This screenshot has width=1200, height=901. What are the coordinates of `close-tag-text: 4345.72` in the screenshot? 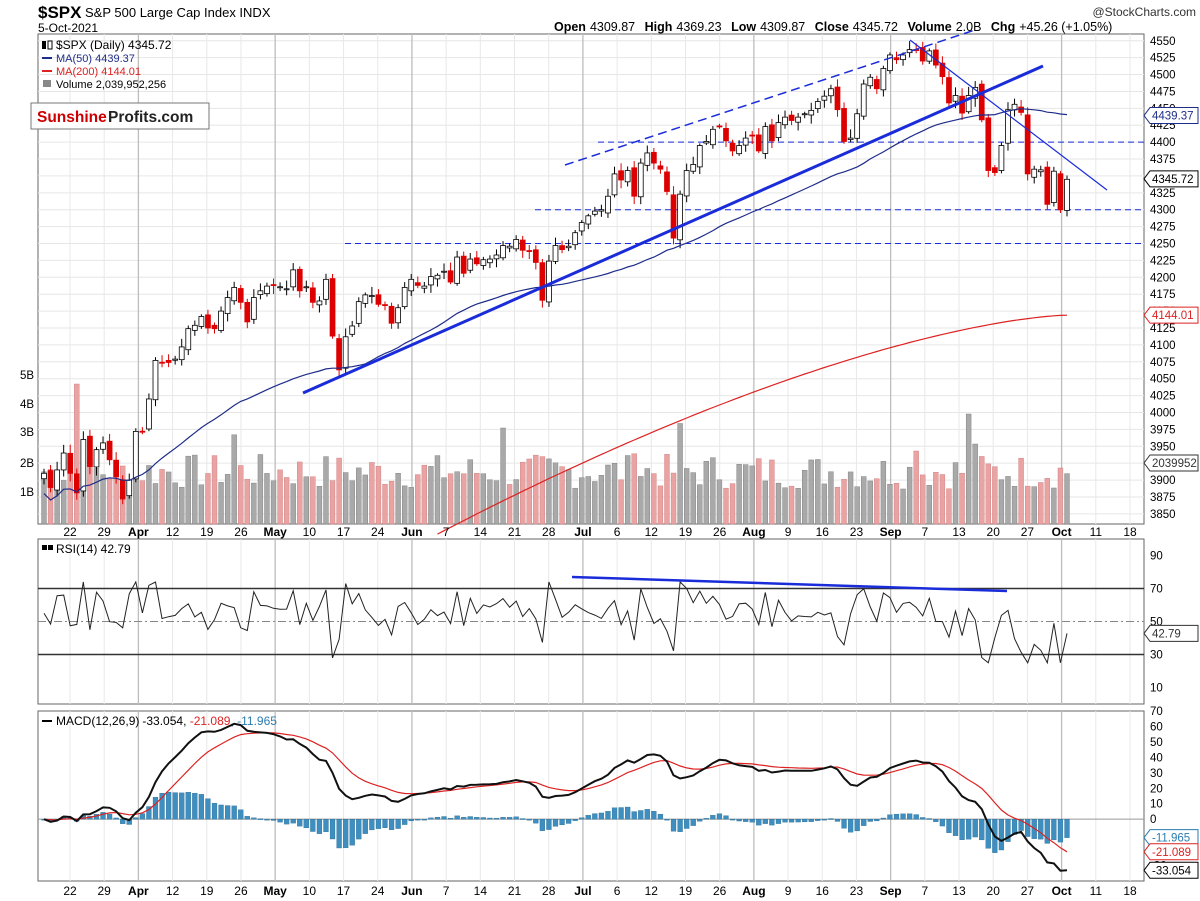 It's located at (1173, 180).